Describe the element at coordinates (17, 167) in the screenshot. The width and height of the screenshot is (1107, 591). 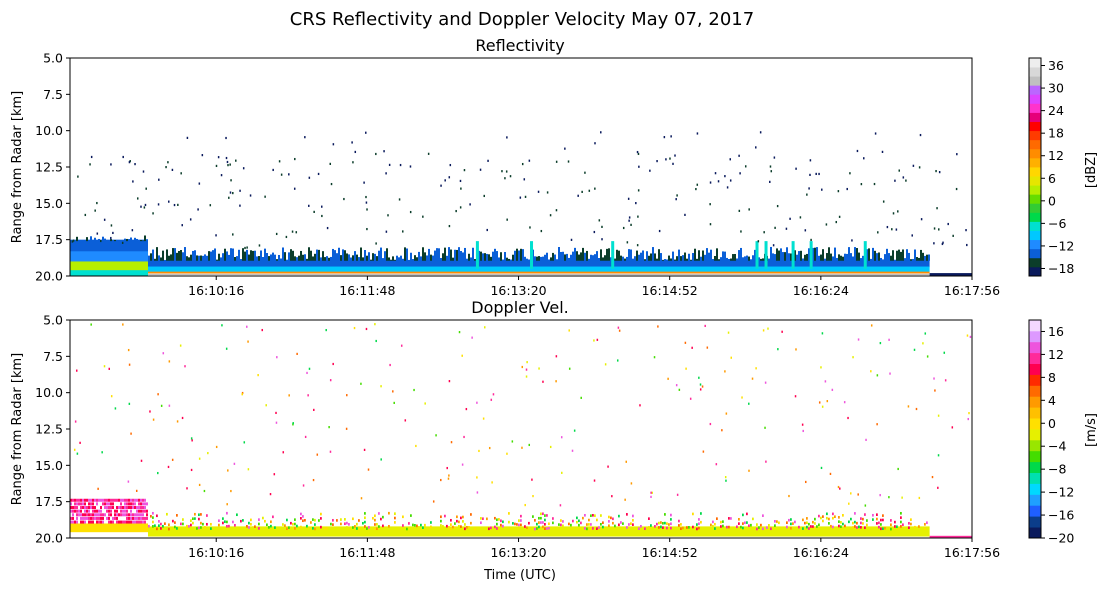
I see `reflectivity-ylabel: Range from Radar [km]` at that location.